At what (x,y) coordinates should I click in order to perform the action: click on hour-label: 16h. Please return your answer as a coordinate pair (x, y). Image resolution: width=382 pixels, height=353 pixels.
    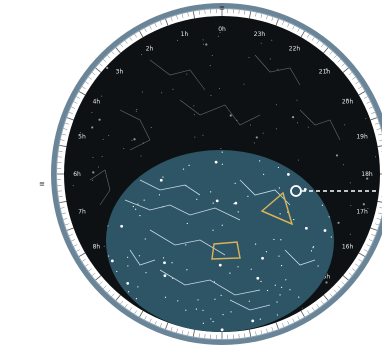
    Looking at the image, I should click on (348, 247).